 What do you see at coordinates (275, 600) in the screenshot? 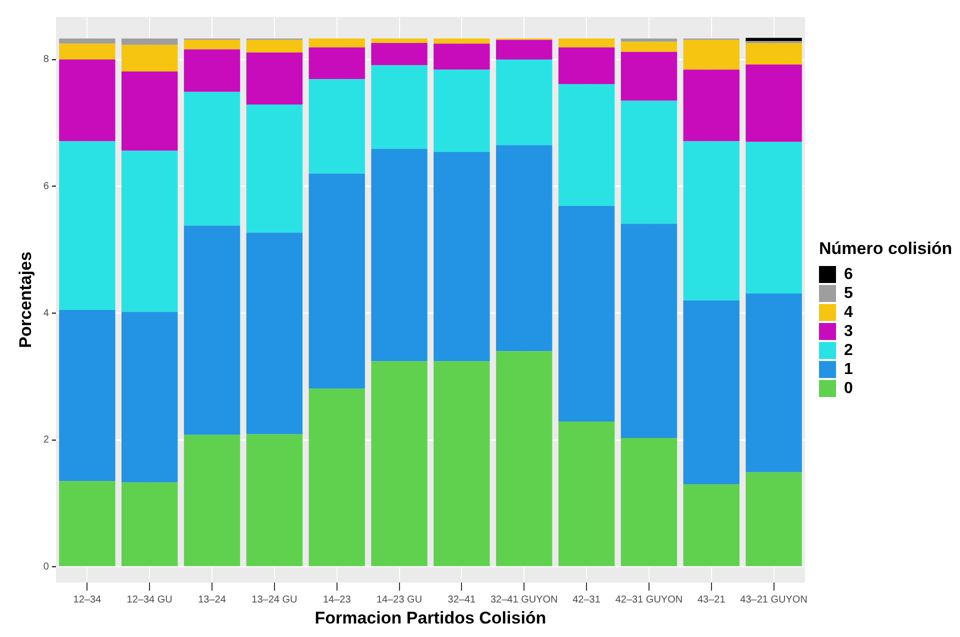
I see `x-tick-label: 13–24 GU` at bounding box center [275, 600].